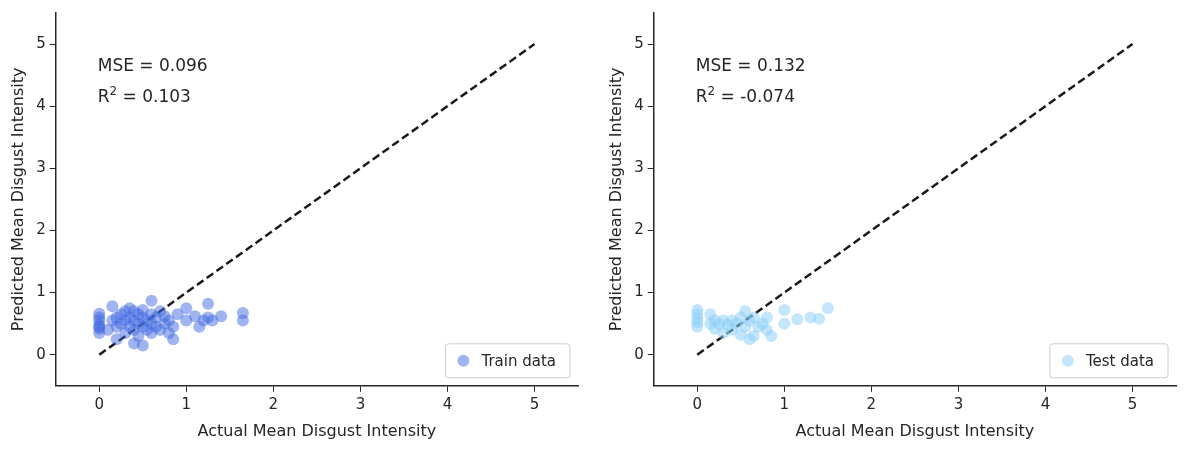  Describe the element at coordinates (1119, 360) in the screenshot. I see `legend-label: Test data` at that location.